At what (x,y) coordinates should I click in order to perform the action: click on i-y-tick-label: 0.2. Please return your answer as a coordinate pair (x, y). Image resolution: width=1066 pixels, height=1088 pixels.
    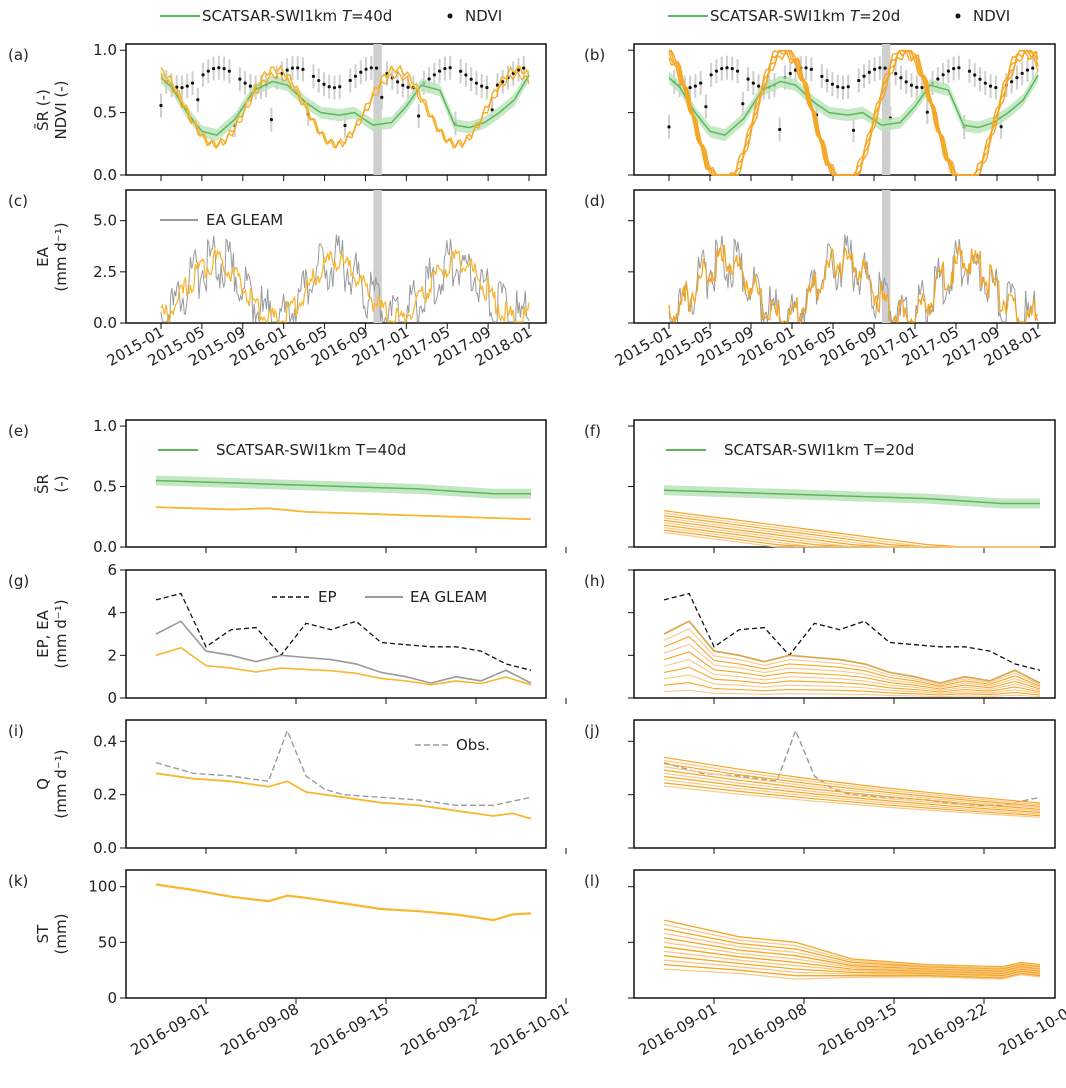
    Looking at the image, I should click on (105, 795).